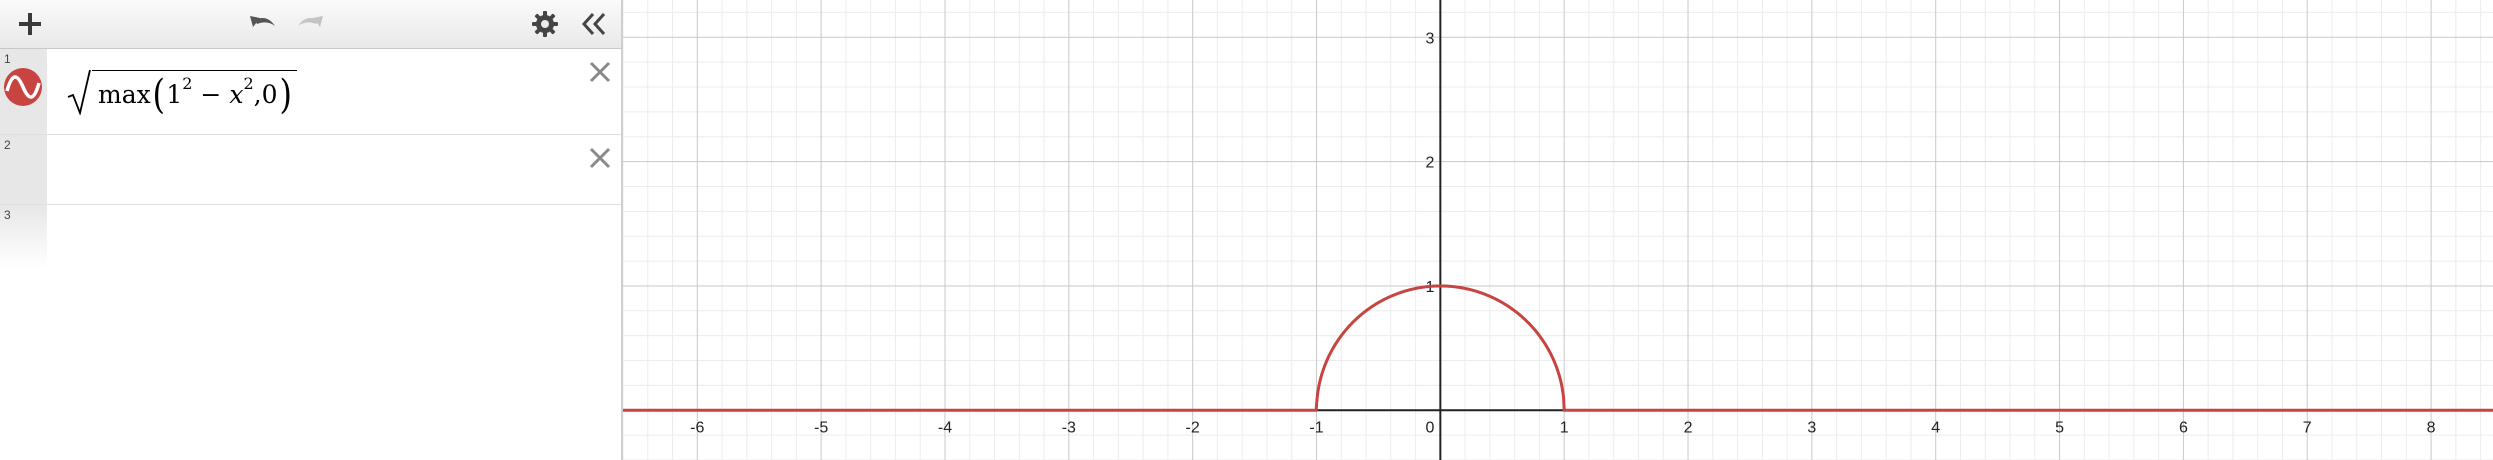  Describe the element at coordinates (2307, 427) in the screenshot. I see `x-tick-label: 7` at that location.